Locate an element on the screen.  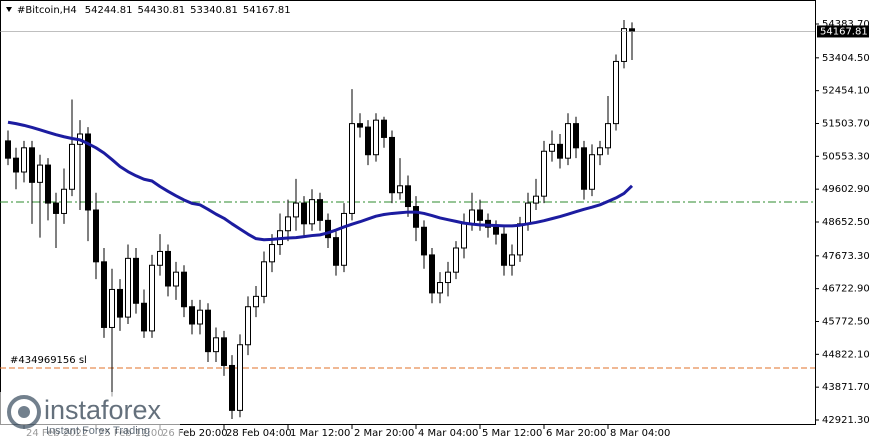
y-tick-label: 51503.70 is located at coordinates (846, 123).